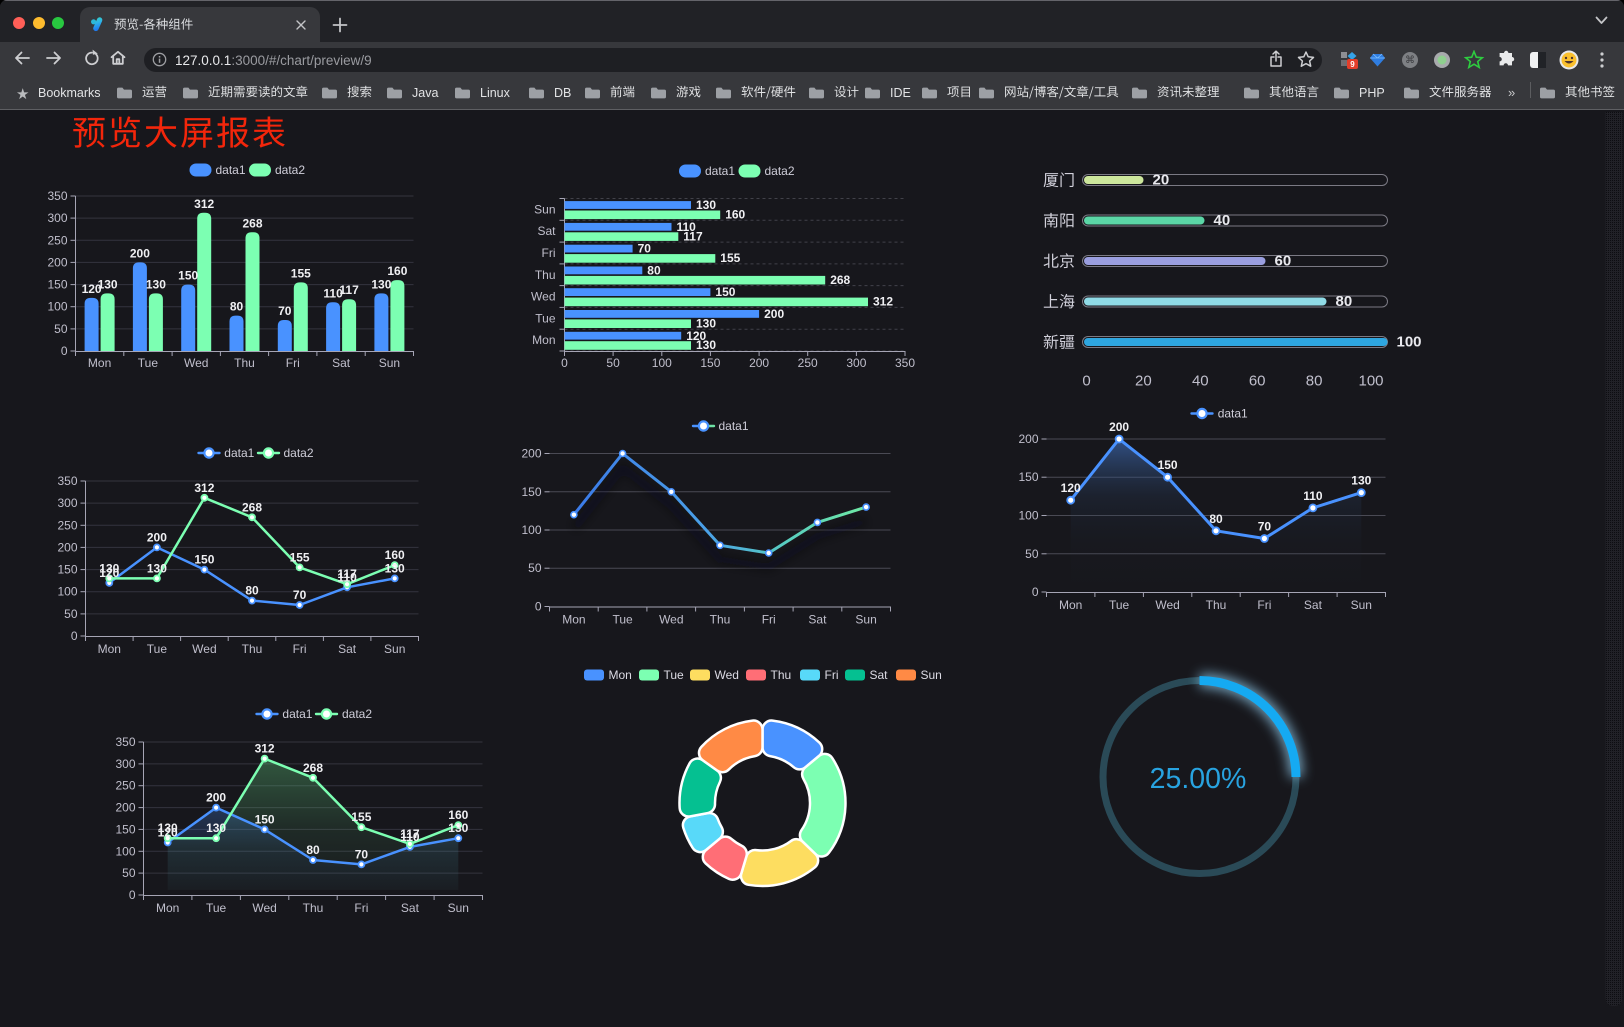 Image resolution: width=1624 pixels, height=1027 pixels. What do you see at coordinates (1352, 64) in the screenshot?
I see `svg-text: 9` at bounding box center [1352, 64].